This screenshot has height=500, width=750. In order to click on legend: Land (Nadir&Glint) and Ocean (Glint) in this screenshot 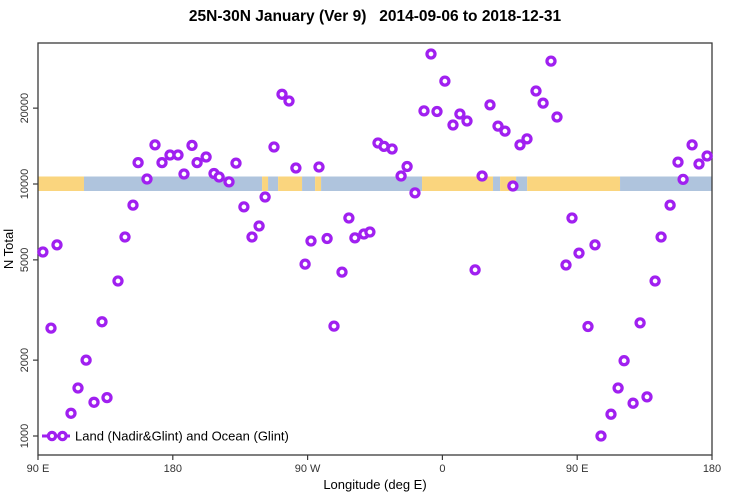, I will do `click(165, 436)`.